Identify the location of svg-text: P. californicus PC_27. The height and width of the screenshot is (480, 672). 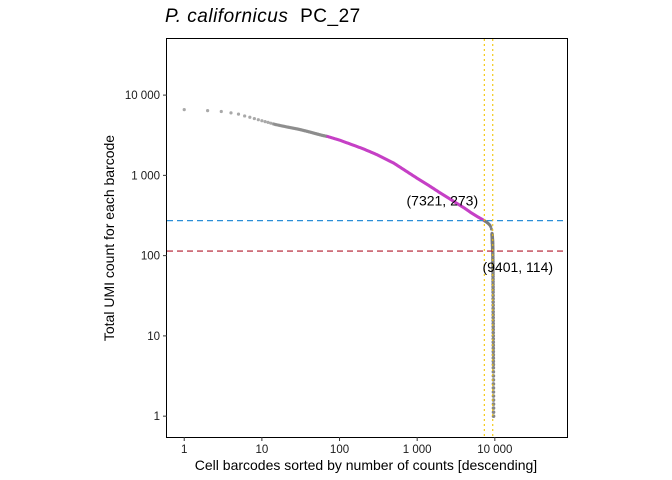
(263, 16).